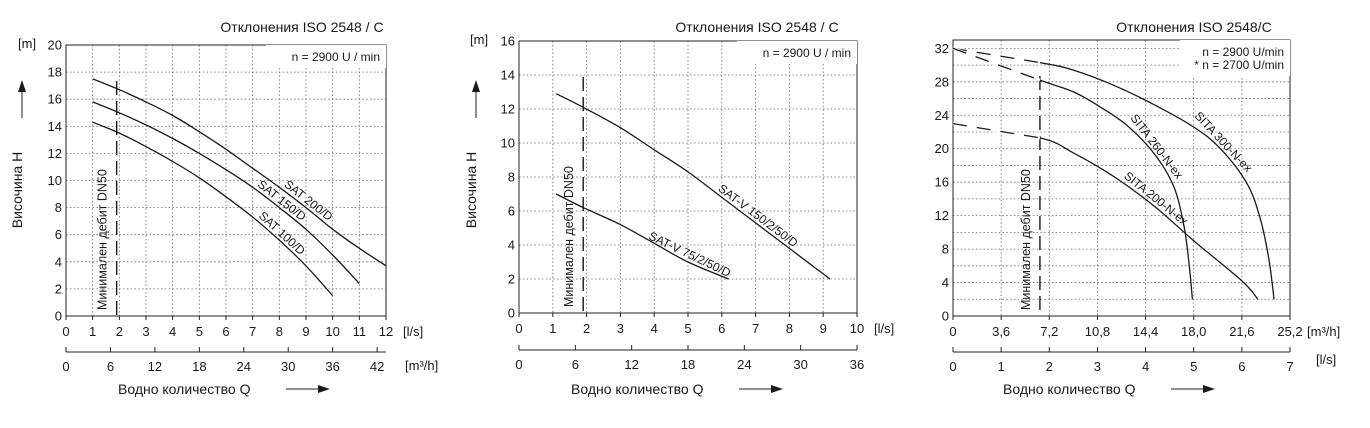 The image size is (1370, 428). I want to click on y-tick-label: 4, so click(58, 261).